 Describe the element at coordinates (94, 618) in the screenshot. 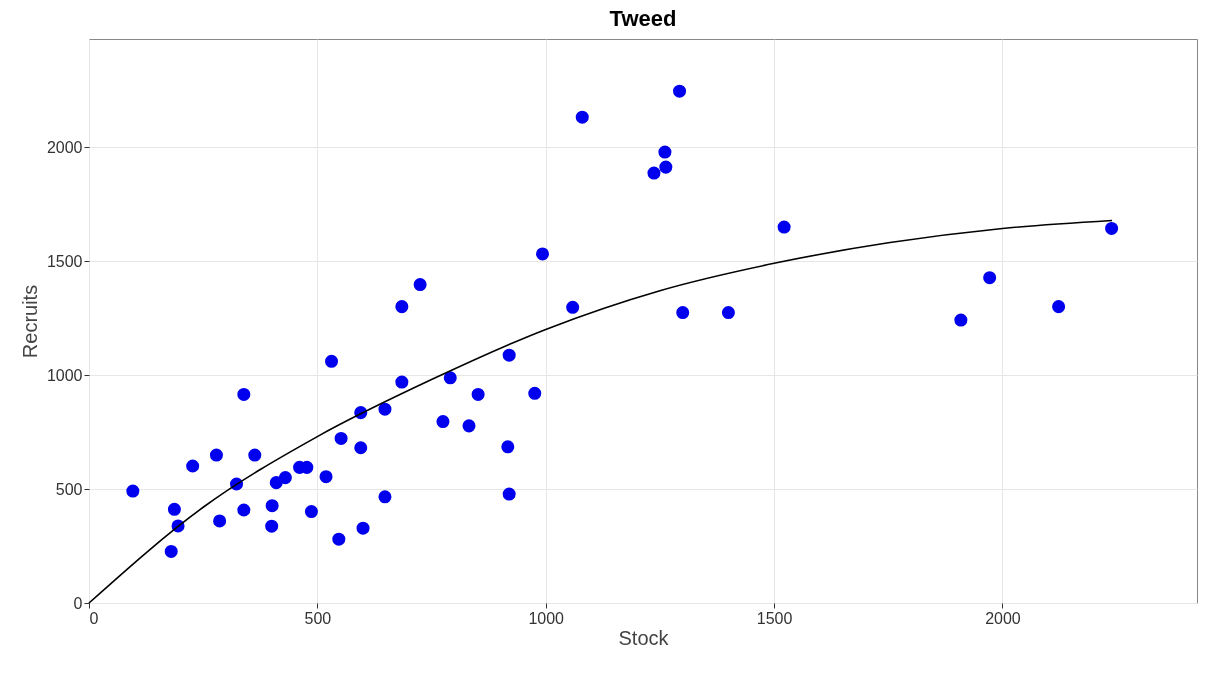

I see `x-tick-label: 0` at that location.